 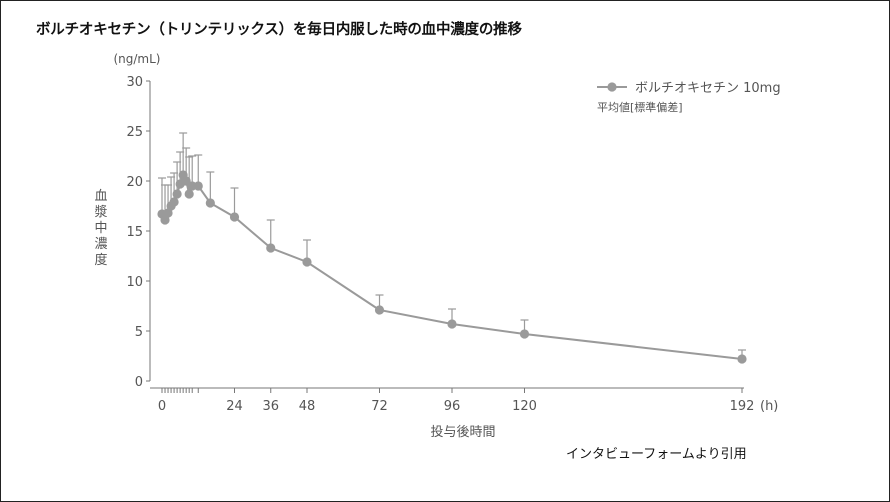 What do you see at coordinates (134, 182) in the screenshot?
I see `y-tick-label-20: 20` at bounding box center [134, 182].